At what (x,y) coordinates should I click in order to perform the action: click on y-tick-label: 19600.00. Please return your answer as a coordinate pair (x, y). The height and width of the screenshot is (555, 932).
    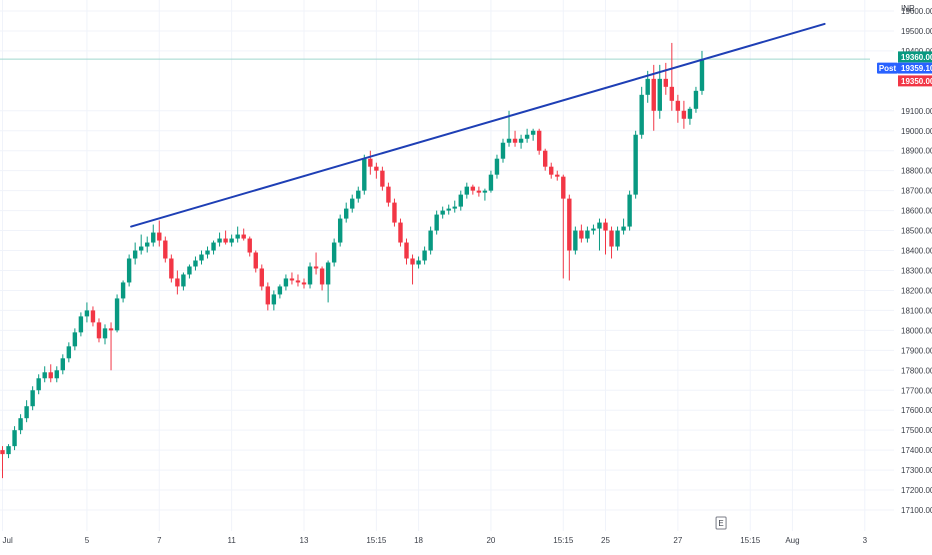
    Looking at the image, I should click on (916, 11).